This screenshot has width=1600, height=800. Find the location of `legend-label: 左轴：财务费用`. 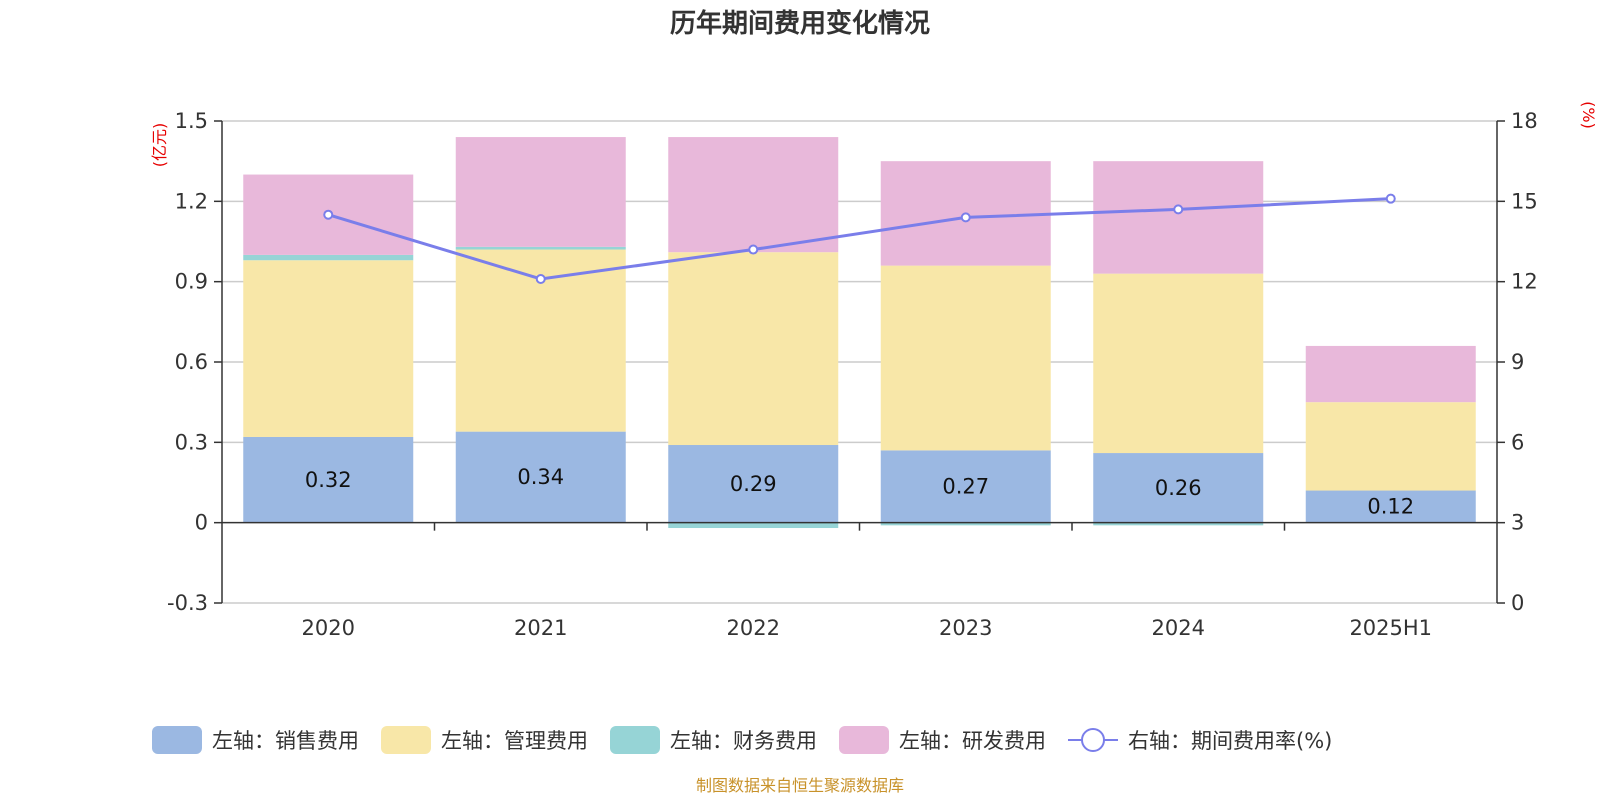

legend-label: 左轴：财务费用 is located at coordinates (743, 741).